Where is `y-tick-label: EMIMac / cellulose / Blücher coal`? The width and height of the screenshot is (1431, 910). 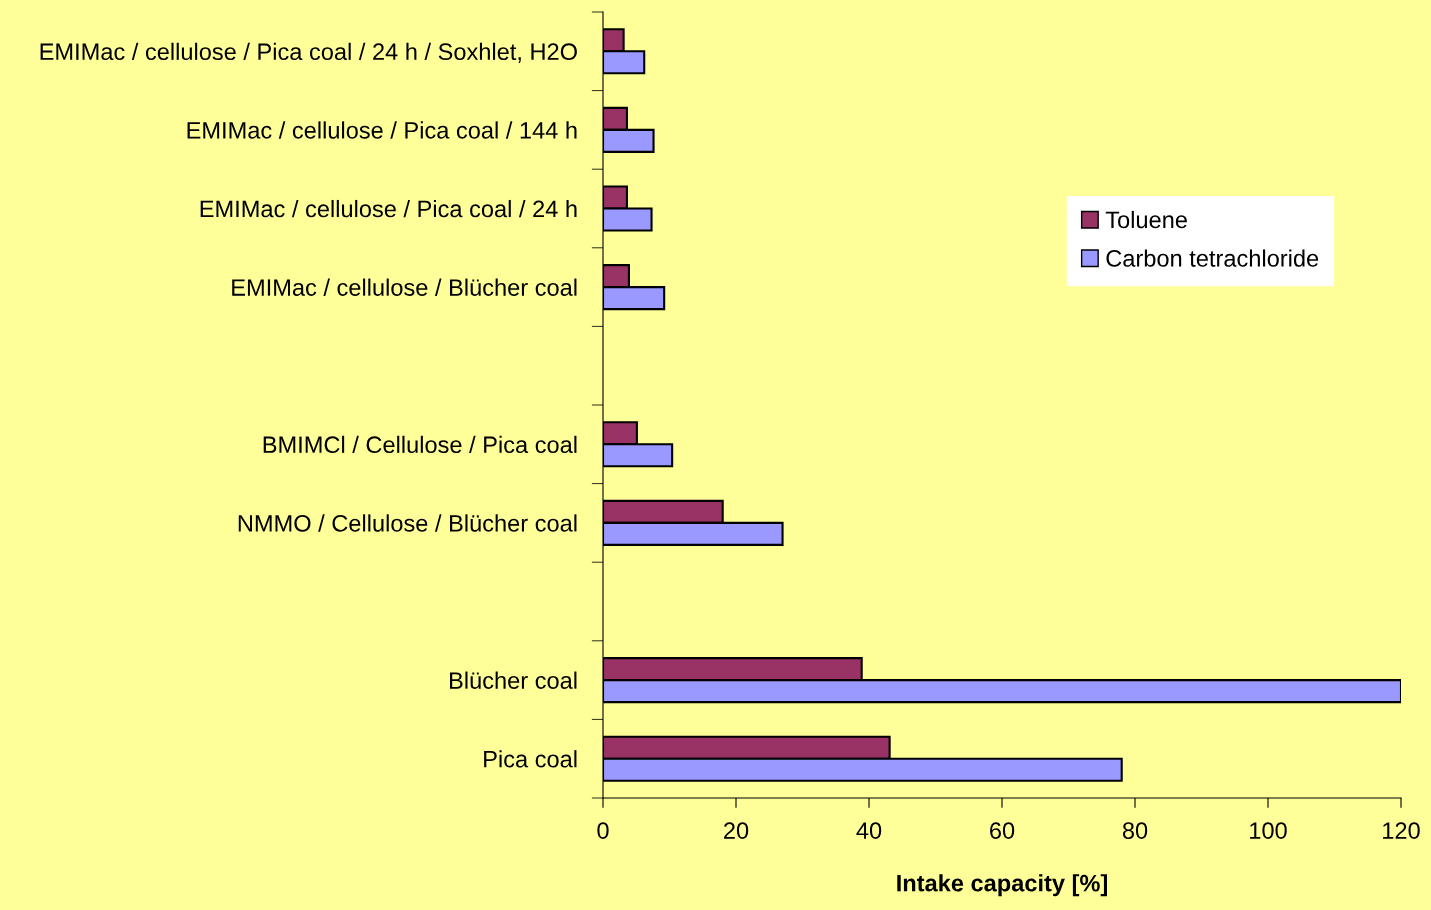
y-tick-label: EMIMac / cellulose / Blücher coal is located at coordinates (404, 287).